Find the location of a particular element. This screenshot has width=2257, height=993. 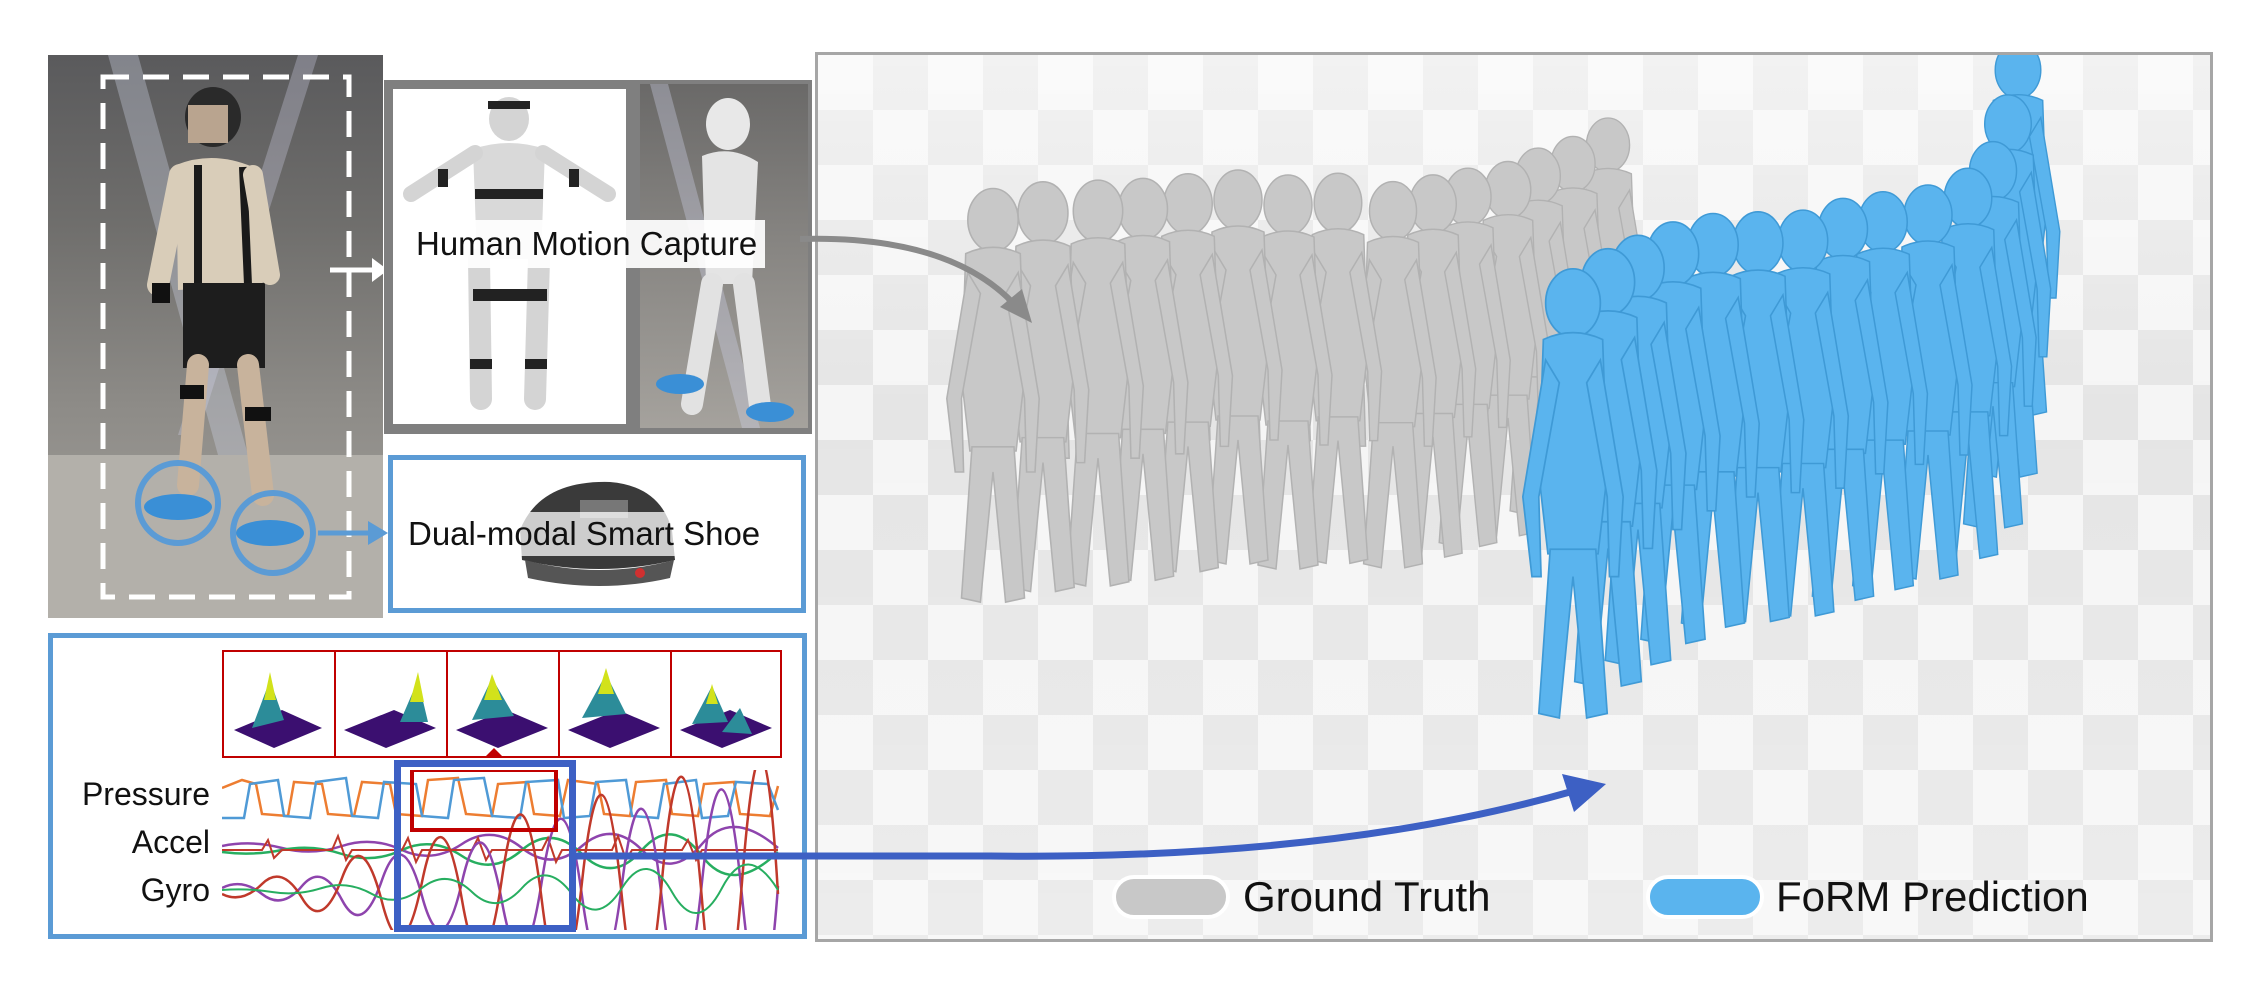

signal-window-highlight is located at coordinates (485, 846).